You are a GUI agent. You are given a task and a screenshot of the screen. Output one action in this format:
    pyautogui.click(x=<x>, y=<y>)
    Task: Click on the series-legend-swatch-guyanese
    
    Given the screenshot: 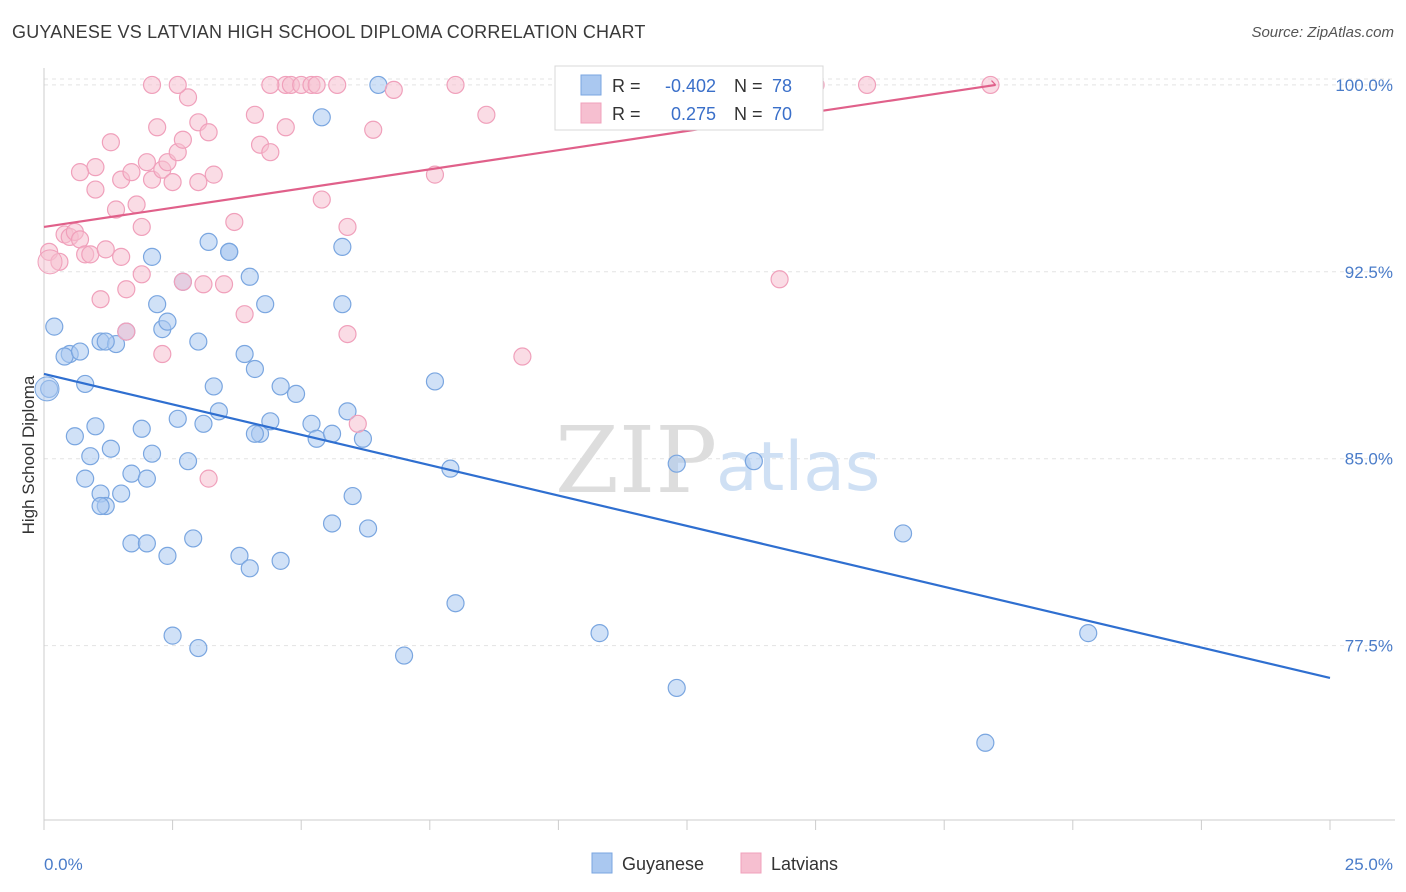 What is the action you would take?
    pyautogui.click(x=602, y=863)
    